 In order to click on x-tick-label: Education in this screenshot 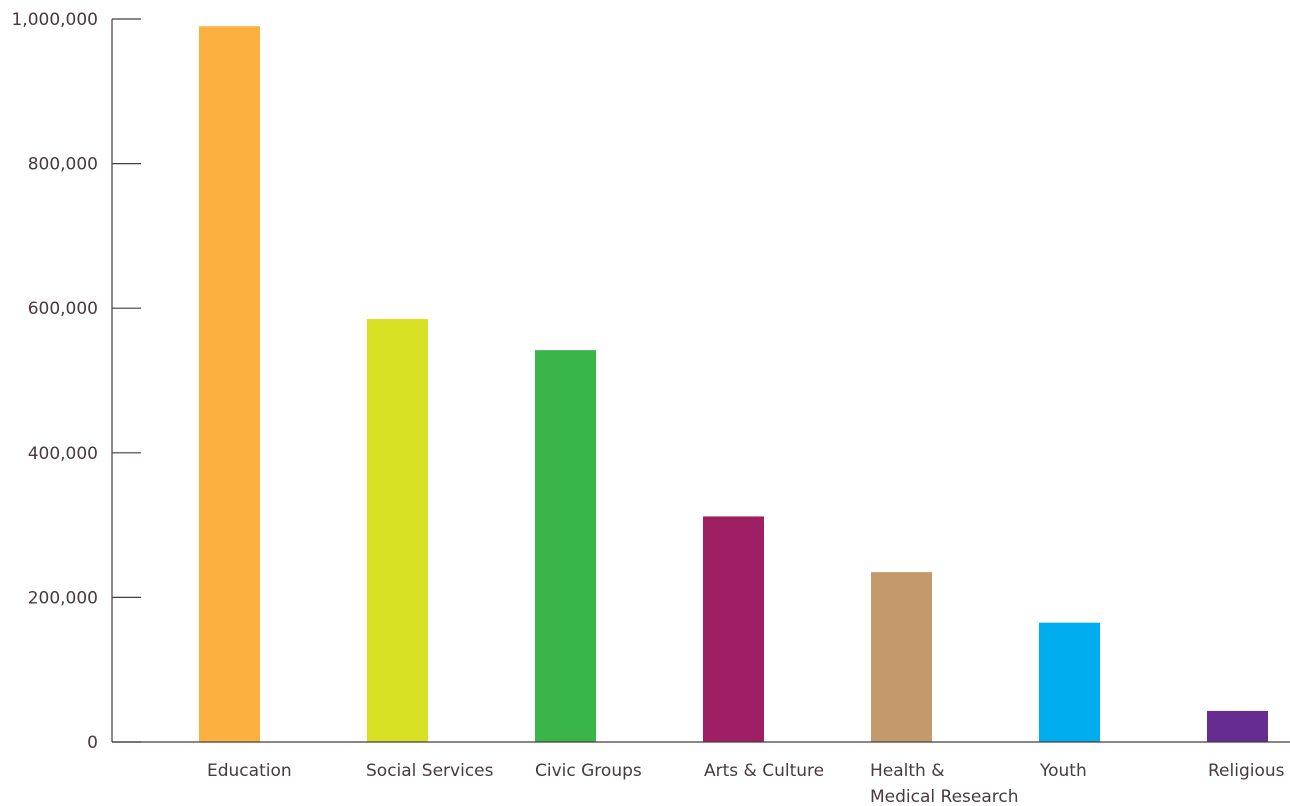, I will do `click(249, 771)`.